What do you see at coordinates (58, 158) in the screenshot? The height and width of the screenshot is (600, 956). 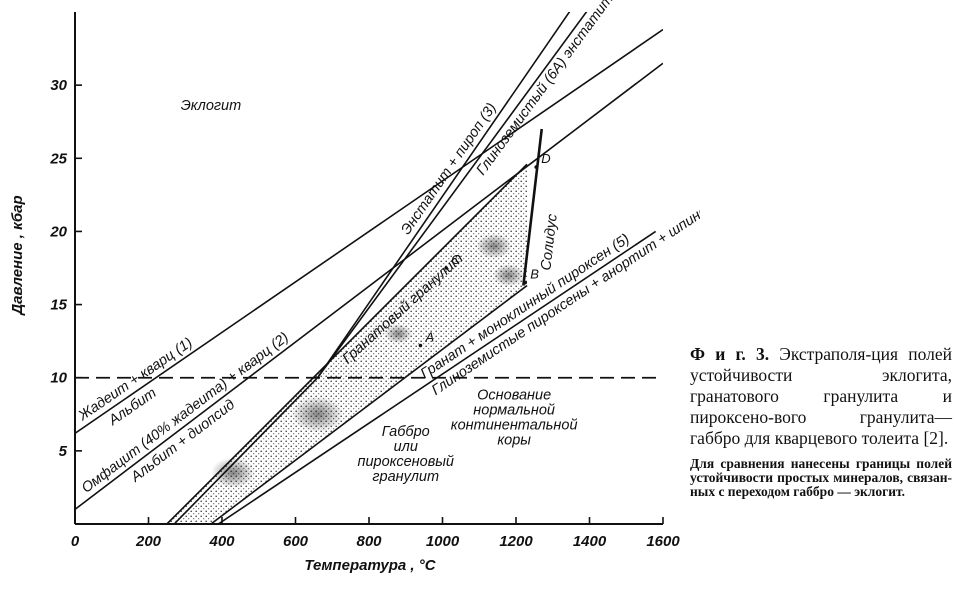 I see `y-tick-label: 25` at bounding box center [58, 158].